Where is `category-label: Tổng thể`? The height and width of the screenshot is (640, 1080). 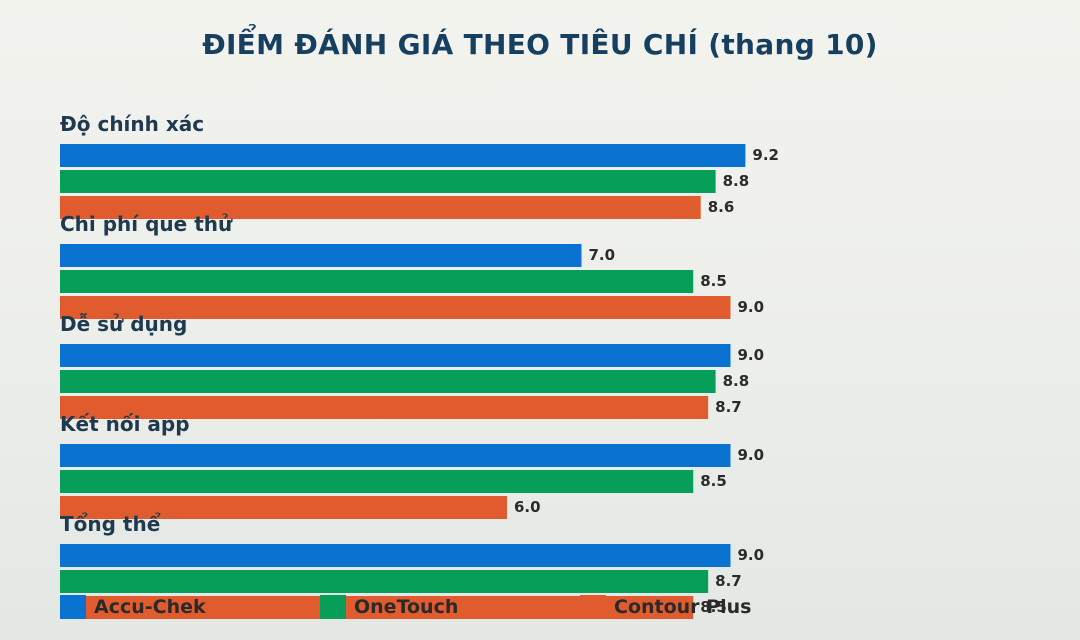
category-label: Tổng thể is located at coordinates (110, 524).